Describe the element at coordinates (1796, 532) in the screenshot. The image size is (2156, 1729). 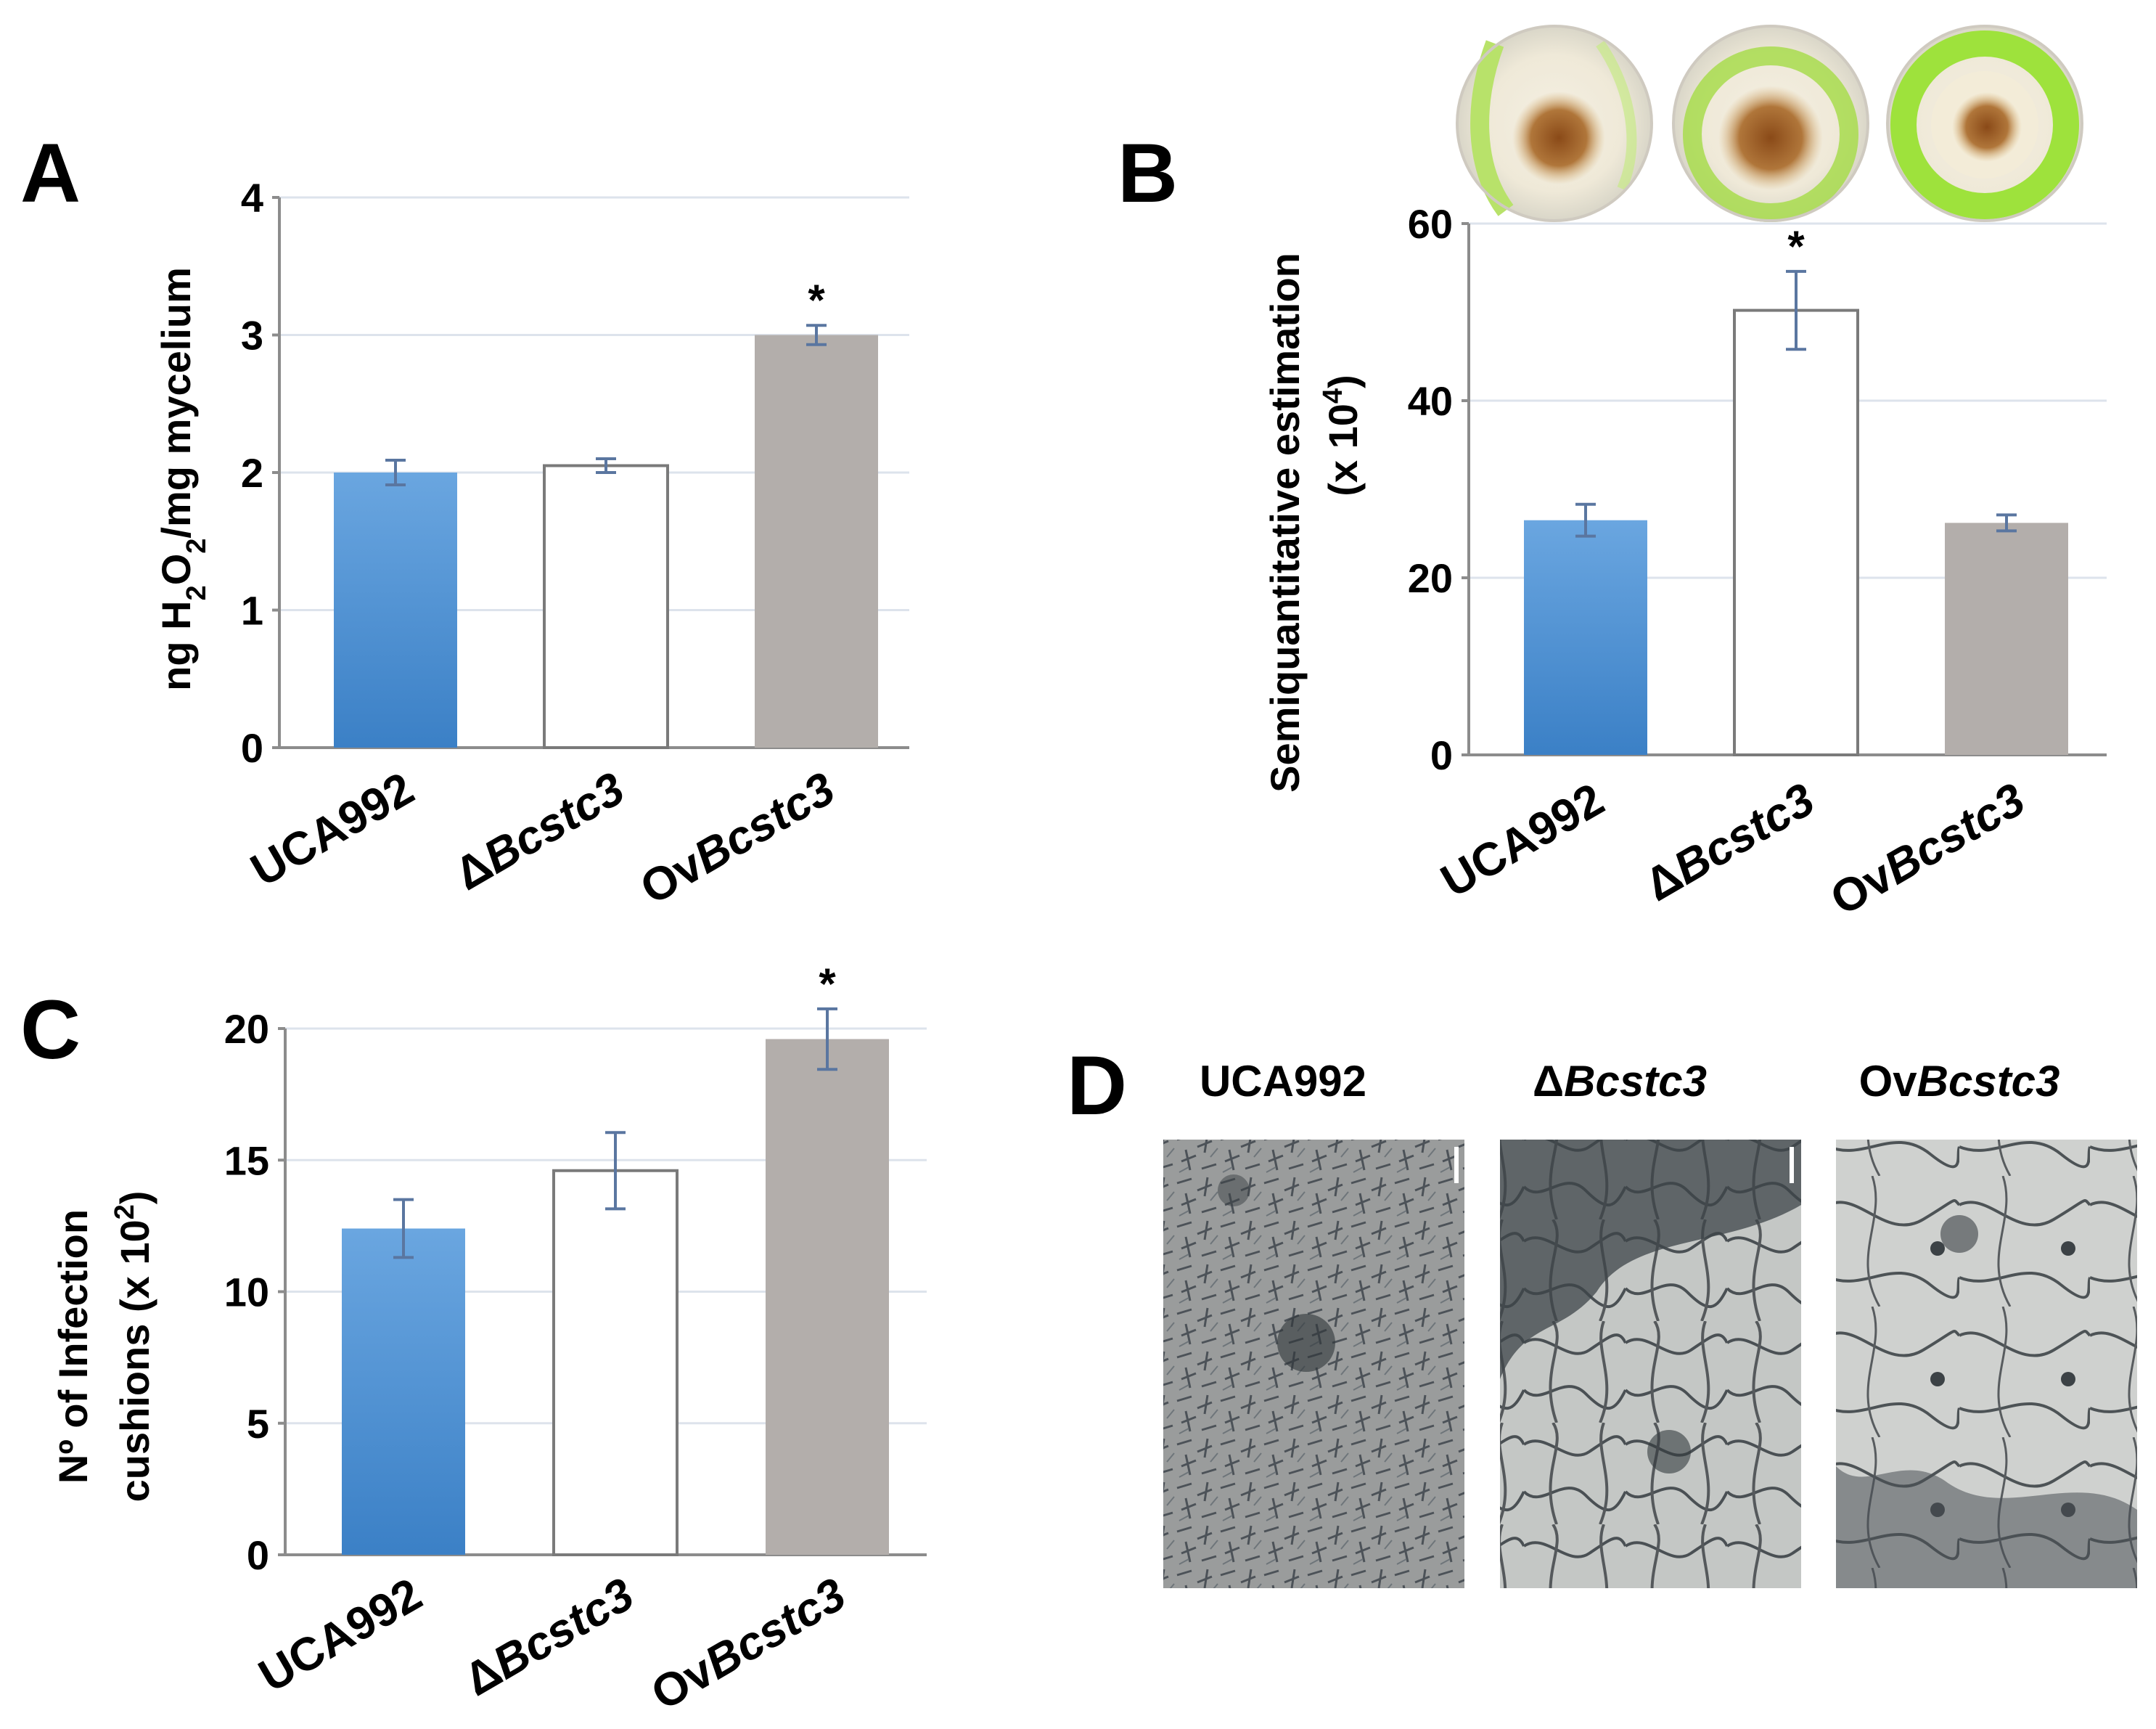
I see `chart-b-bar-deletion` at that location.